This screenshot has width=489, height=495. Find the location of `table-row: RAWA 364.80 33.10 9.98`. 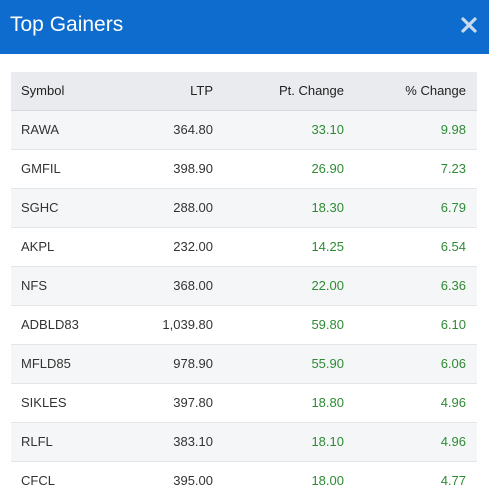

table-row: RAWA 364.80 33.10 9.98 is located at coordinates (244, 129).